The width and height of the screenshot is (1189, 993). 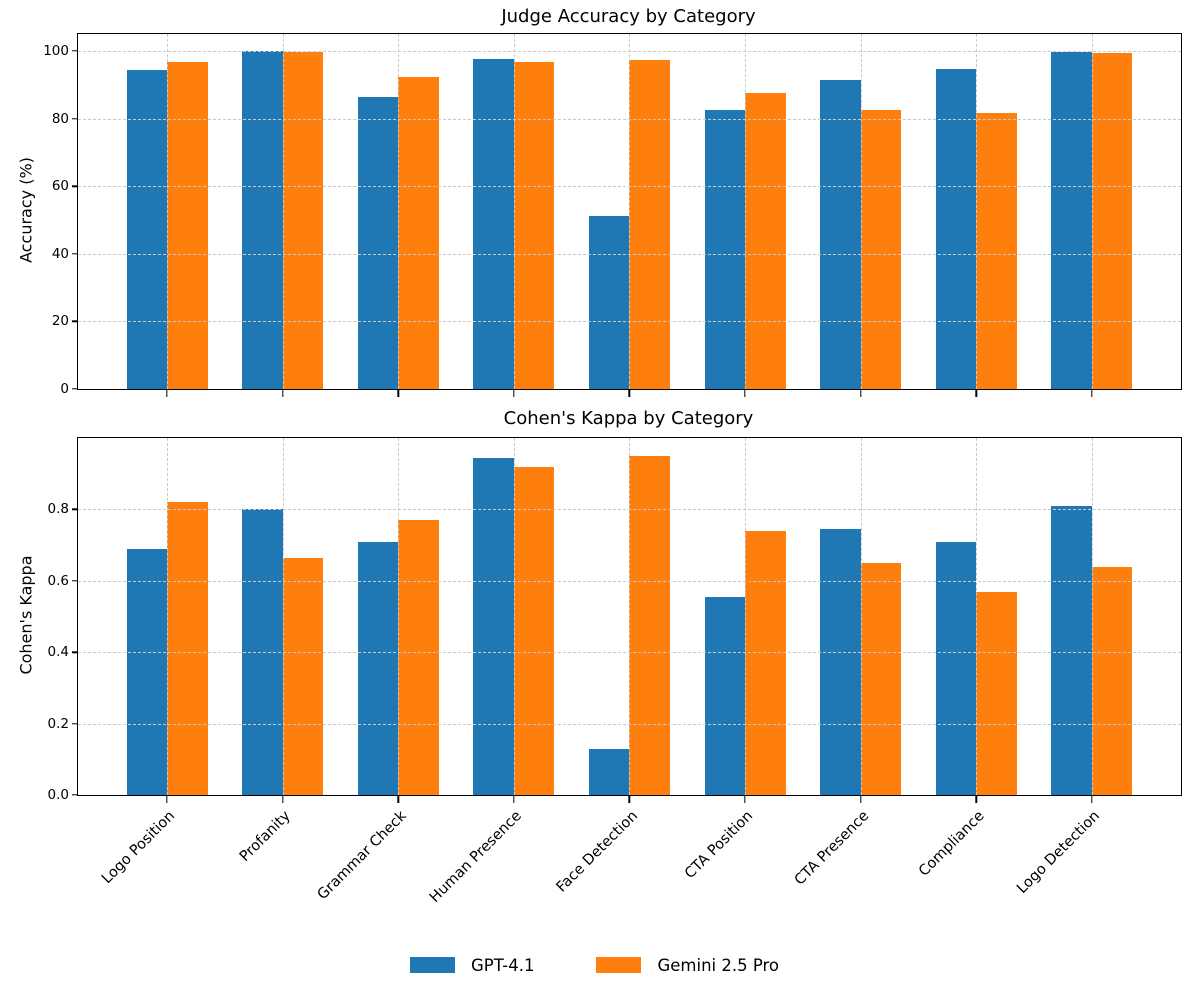 I want to click on legend-swatch-gpt41, so click(x=432, y=965).